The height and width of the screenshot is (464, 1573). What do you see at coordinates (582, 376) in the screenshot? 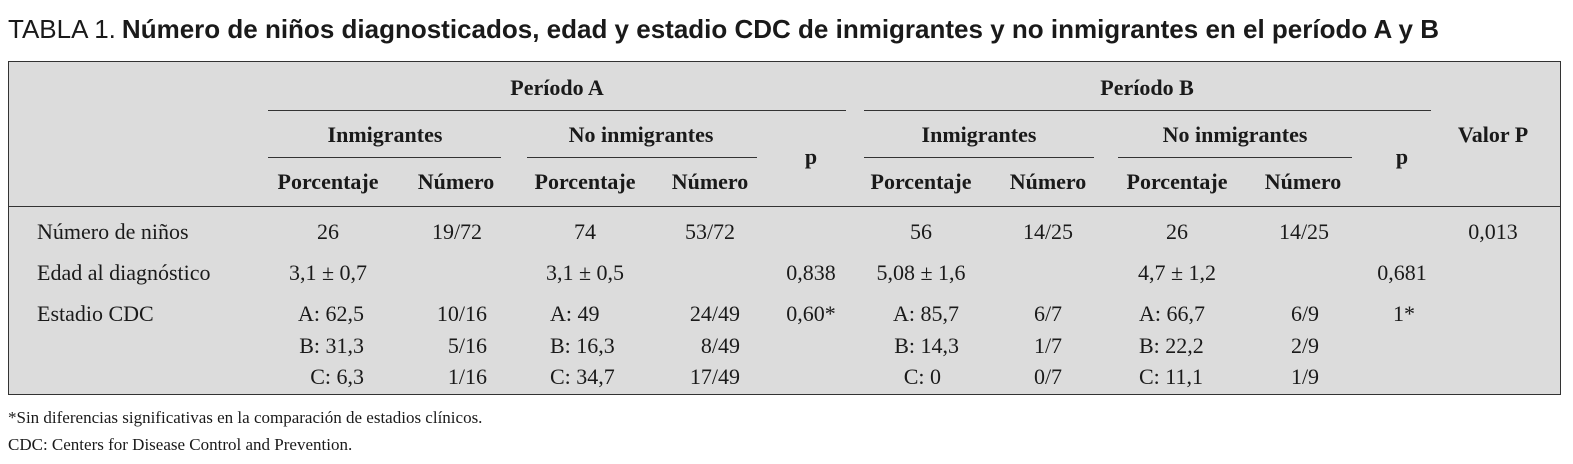
I see `cell-estadio-a-no-pct-c: C: 34,7` at bounding box center [582, 376].